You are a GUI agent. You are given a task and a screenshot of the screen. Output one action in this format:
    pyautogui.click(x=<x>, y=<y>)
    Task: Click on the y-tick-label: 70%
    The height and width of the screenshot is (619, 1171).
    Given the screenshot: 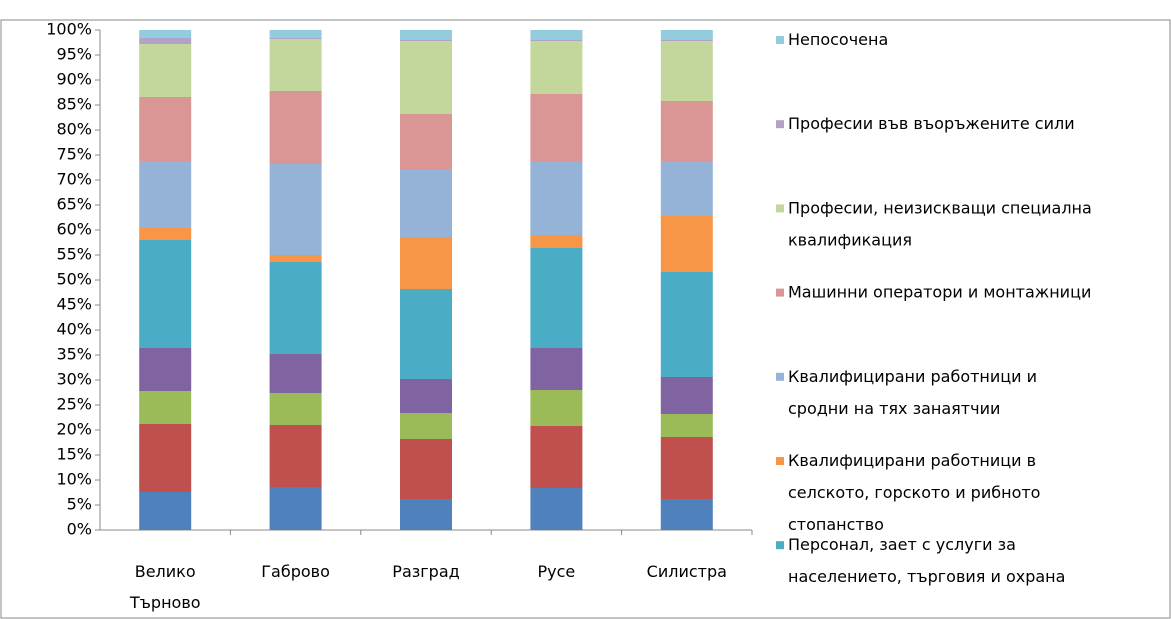 What is the action you would take?
    pyautogui.click(x=74, y=179)
    